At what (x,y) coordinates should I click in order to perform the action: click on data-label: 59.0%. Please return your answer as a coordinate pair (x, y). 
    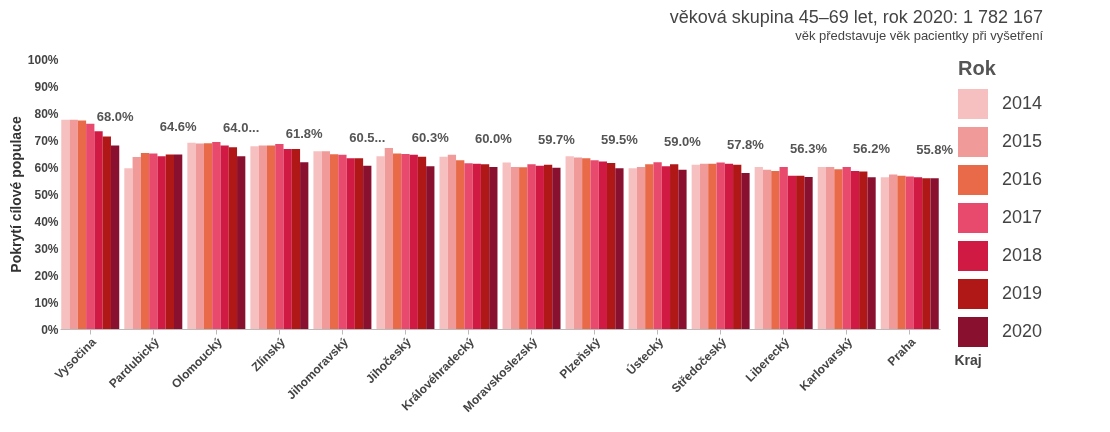
    Looking at the image, I should click on (683, 141).